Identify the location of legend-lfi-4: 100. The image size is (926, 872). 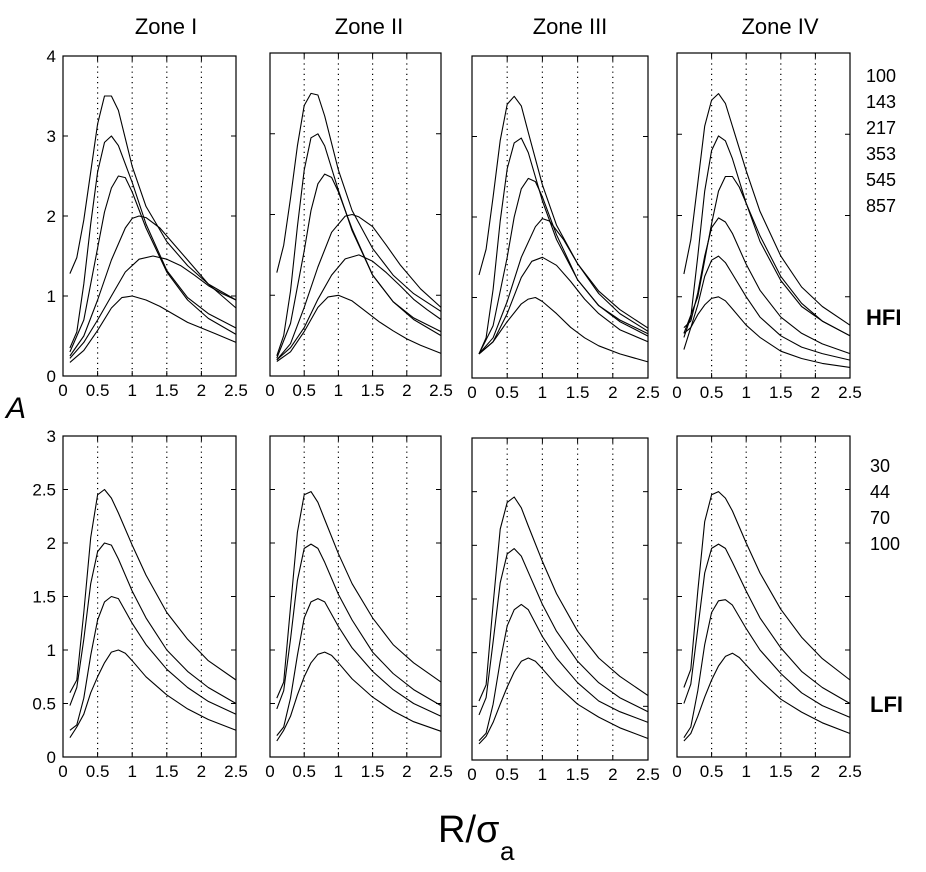
(885, 544).